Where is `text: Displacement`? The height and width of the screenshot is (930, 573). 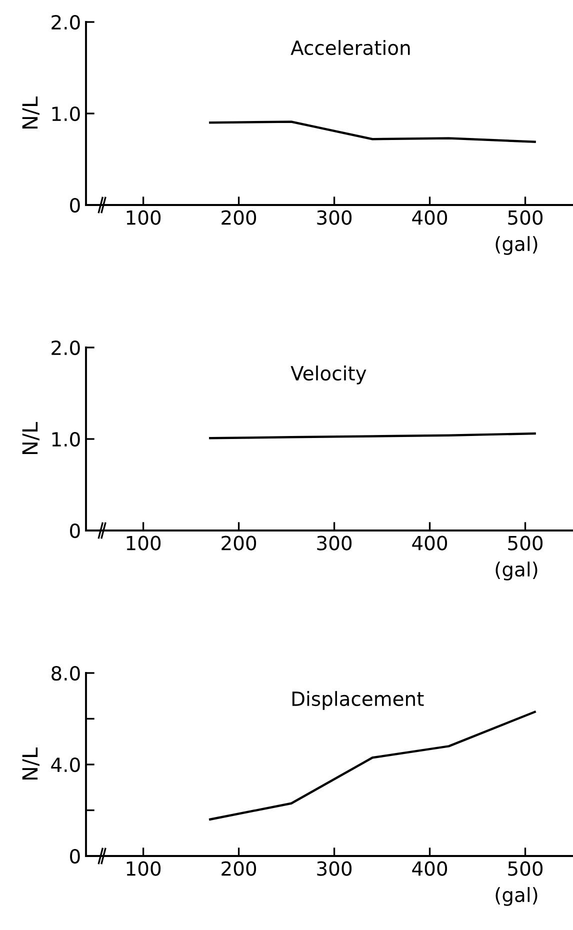 text: Displacement is located at coordinates (358, 700).